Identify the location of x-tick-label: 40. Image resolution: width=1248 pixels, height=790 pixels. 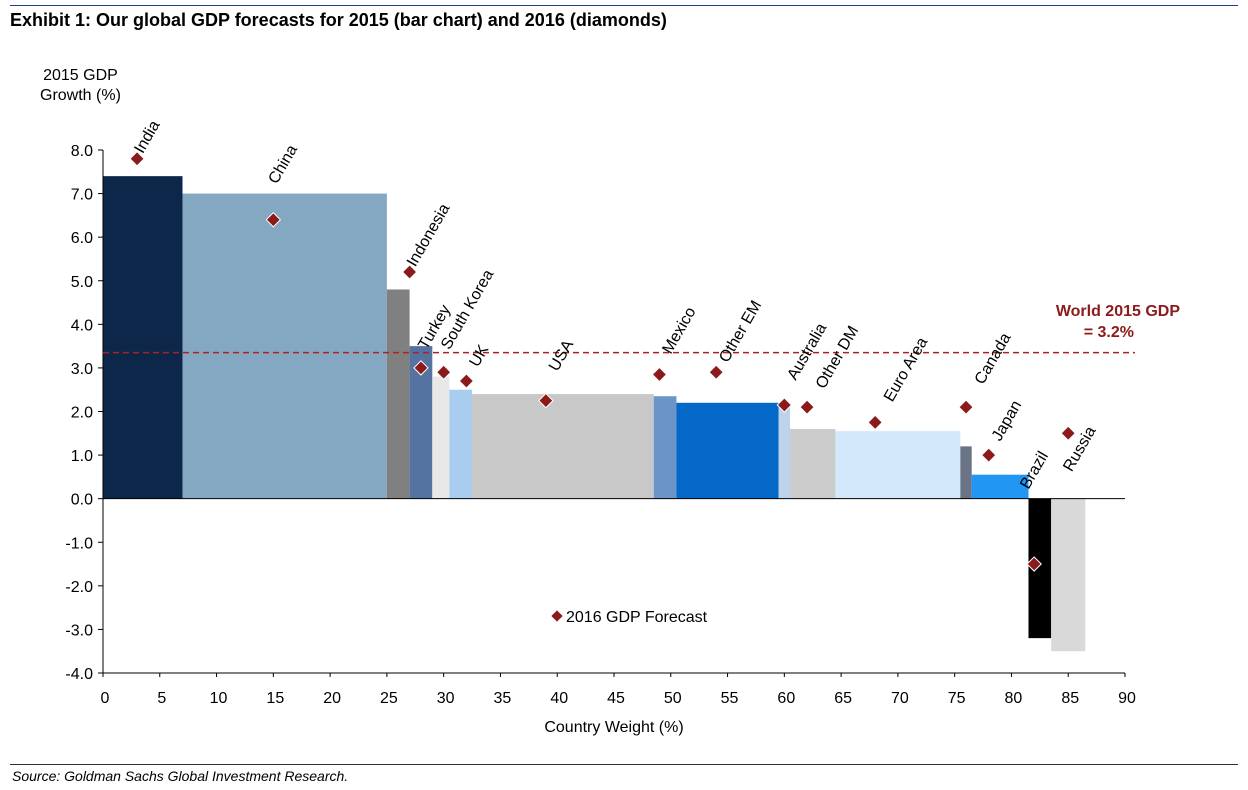
(559, 698).